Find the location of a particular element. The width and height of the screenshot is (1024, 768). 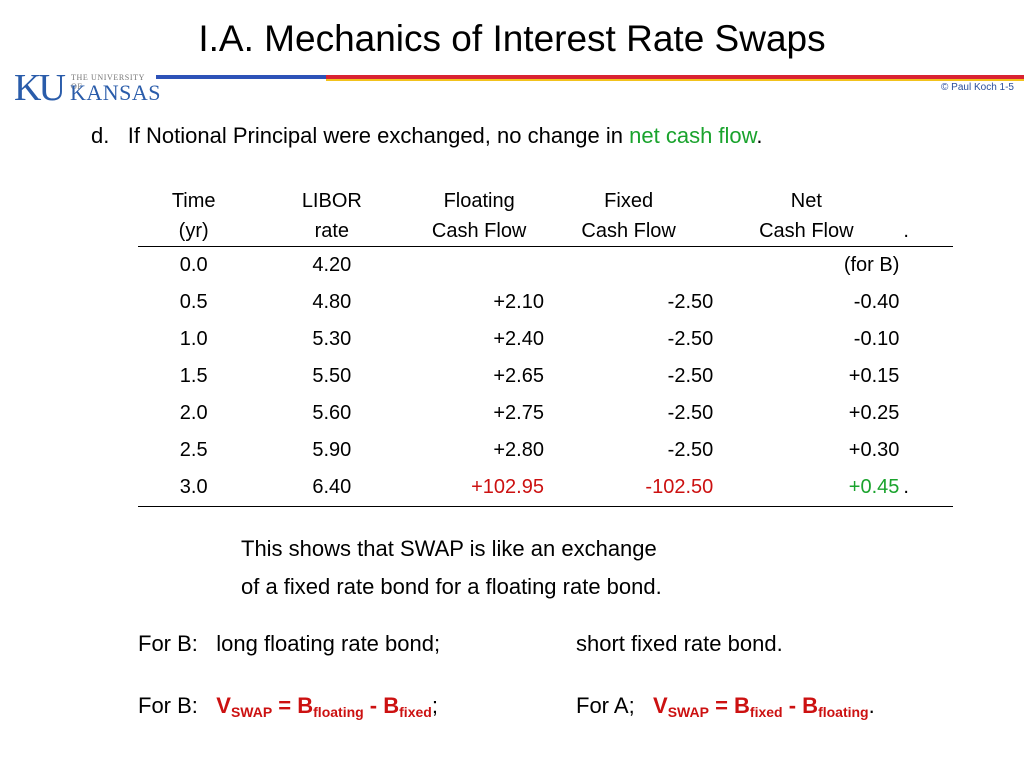

cell-libor: 5.30 is located at coordinates (332, 339).